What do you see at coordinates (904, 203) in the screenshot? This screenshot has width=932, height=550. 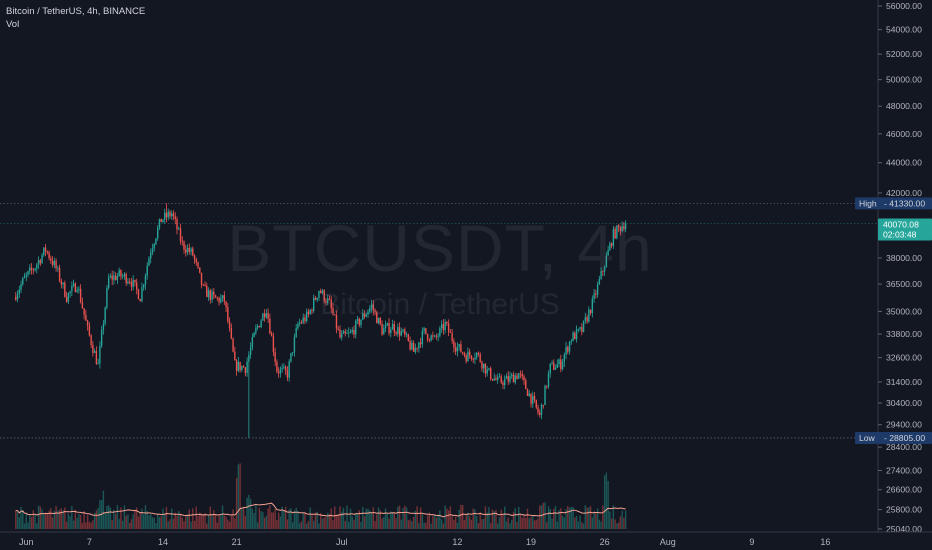 I see `high-badge-value: - 41330.00` at bounding box center [904, 203].